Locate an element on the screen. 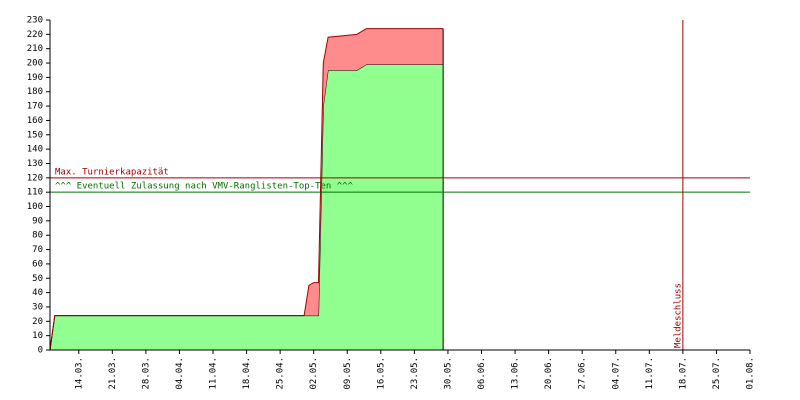 This screenshot has height=400, width=800. y-tick-label: 180 is located at coordinates (35, 92).